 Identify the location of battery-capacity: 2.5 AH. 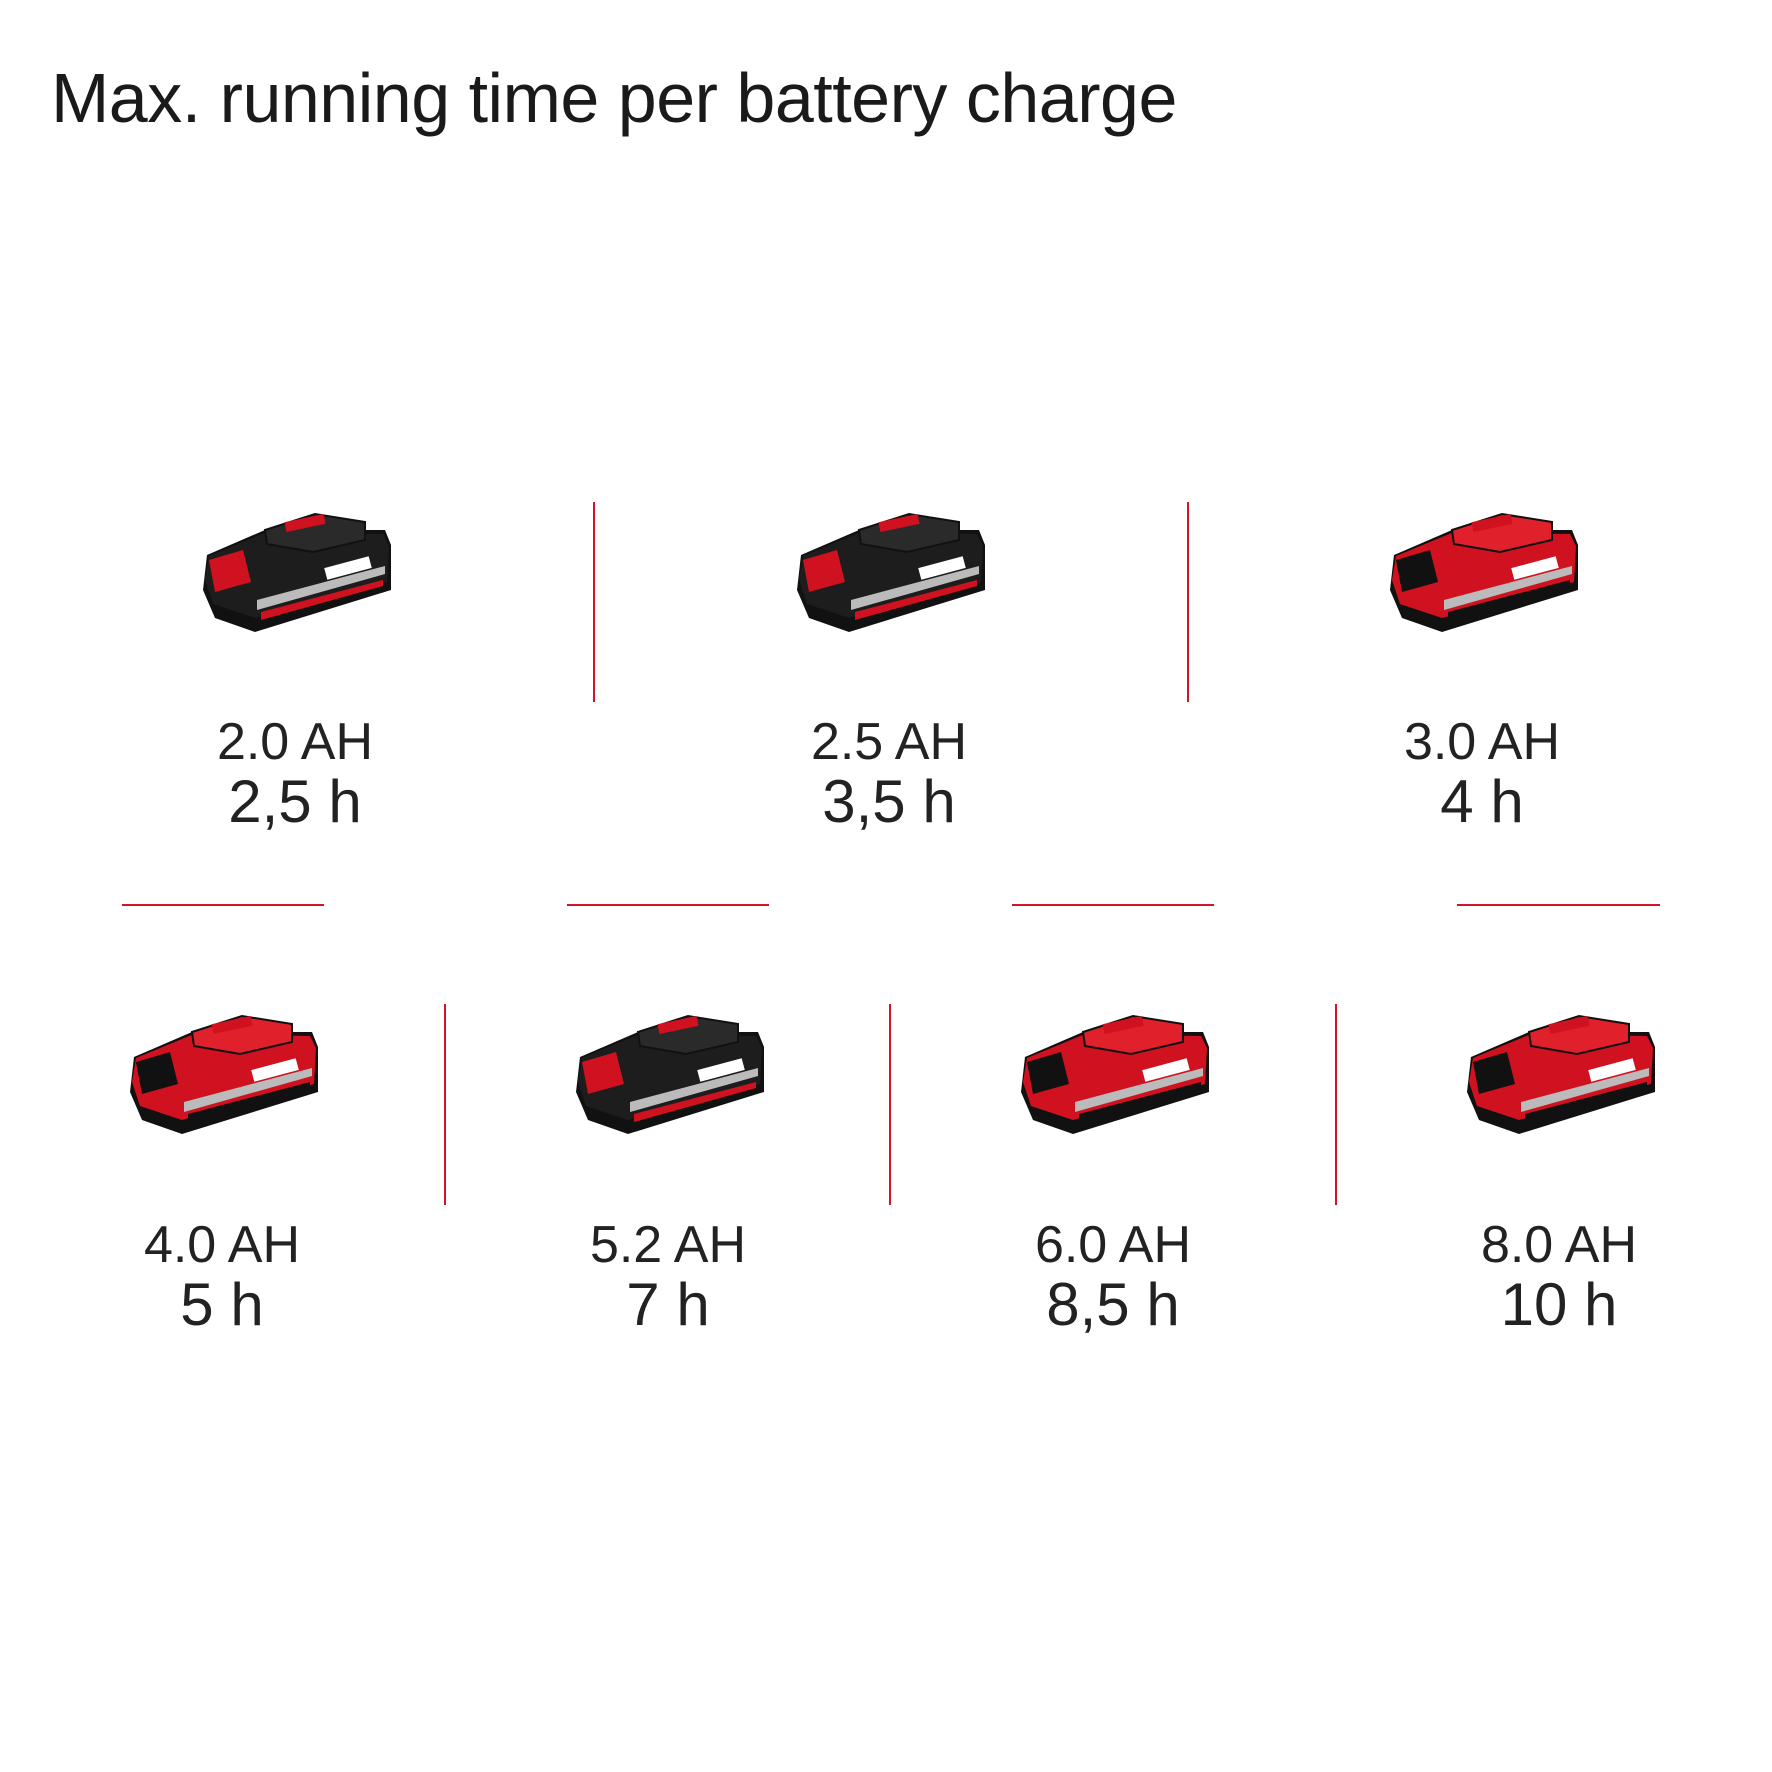
(889, 742).